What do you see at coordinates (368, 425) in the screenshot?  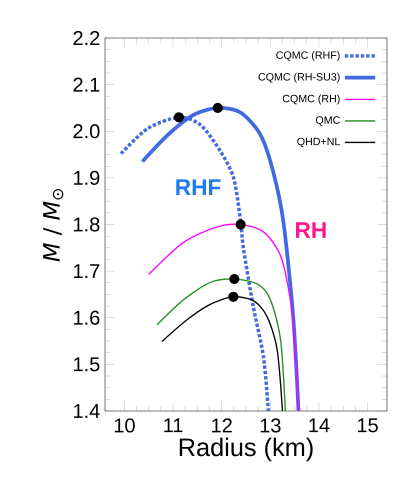 I see `x-tick-label: 15` at bounding box center [368, 425].